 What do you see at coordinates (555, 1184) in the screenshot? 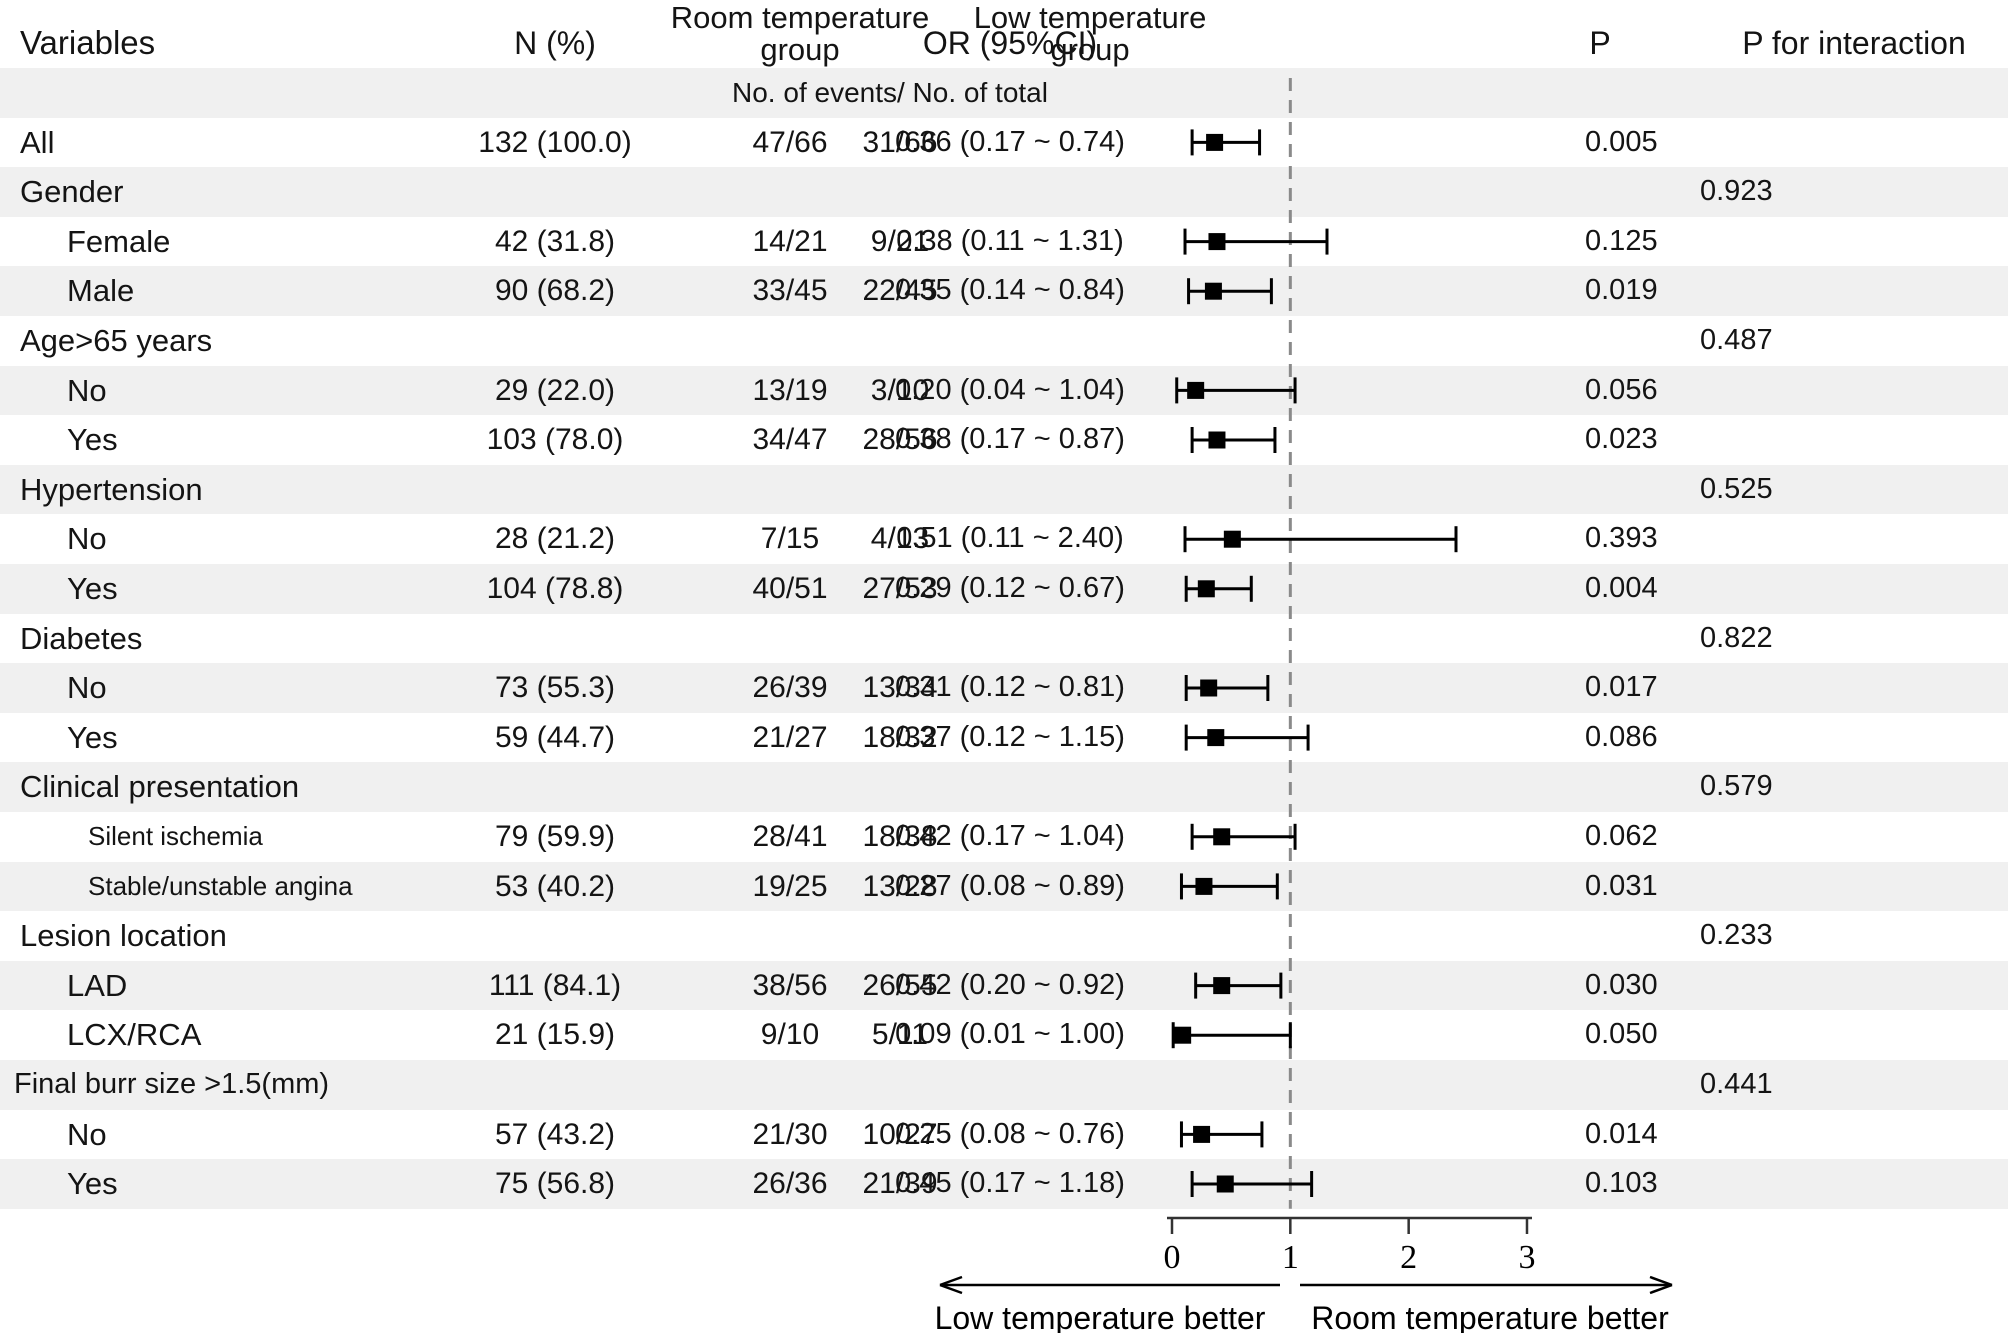
I see `n-value: 75 (56.8)` at bounding box center [555, 1184].